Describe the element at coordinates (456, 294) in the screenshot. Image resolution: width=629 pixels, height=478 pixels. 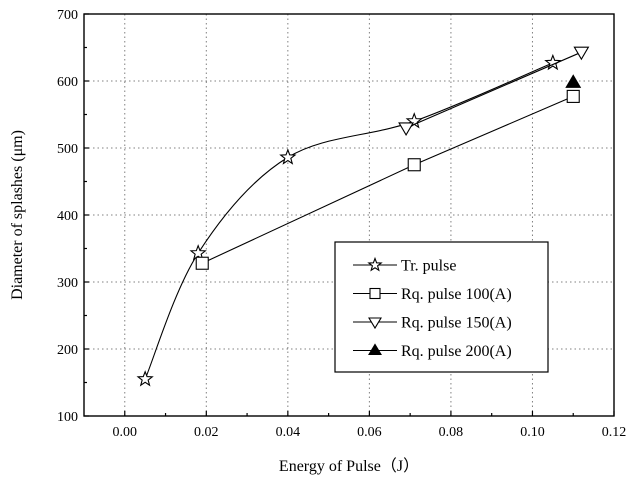
I see `legend-label-1: Rq. pulse 100(A)` at that location.